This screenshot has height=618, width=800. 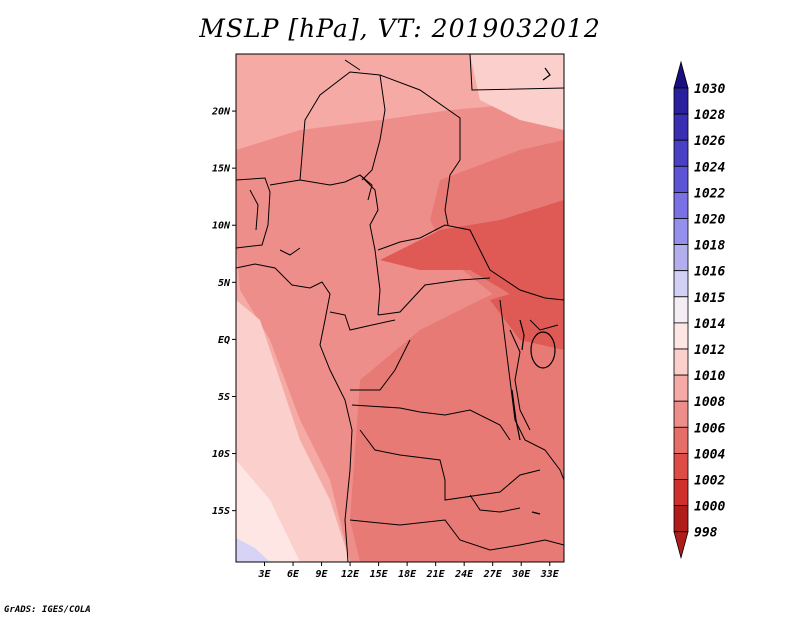 What do you see at coordinates (709, 220) in the screenshot?
I see `colorbar-level-label: 1020` at bounding box center [709, 220].